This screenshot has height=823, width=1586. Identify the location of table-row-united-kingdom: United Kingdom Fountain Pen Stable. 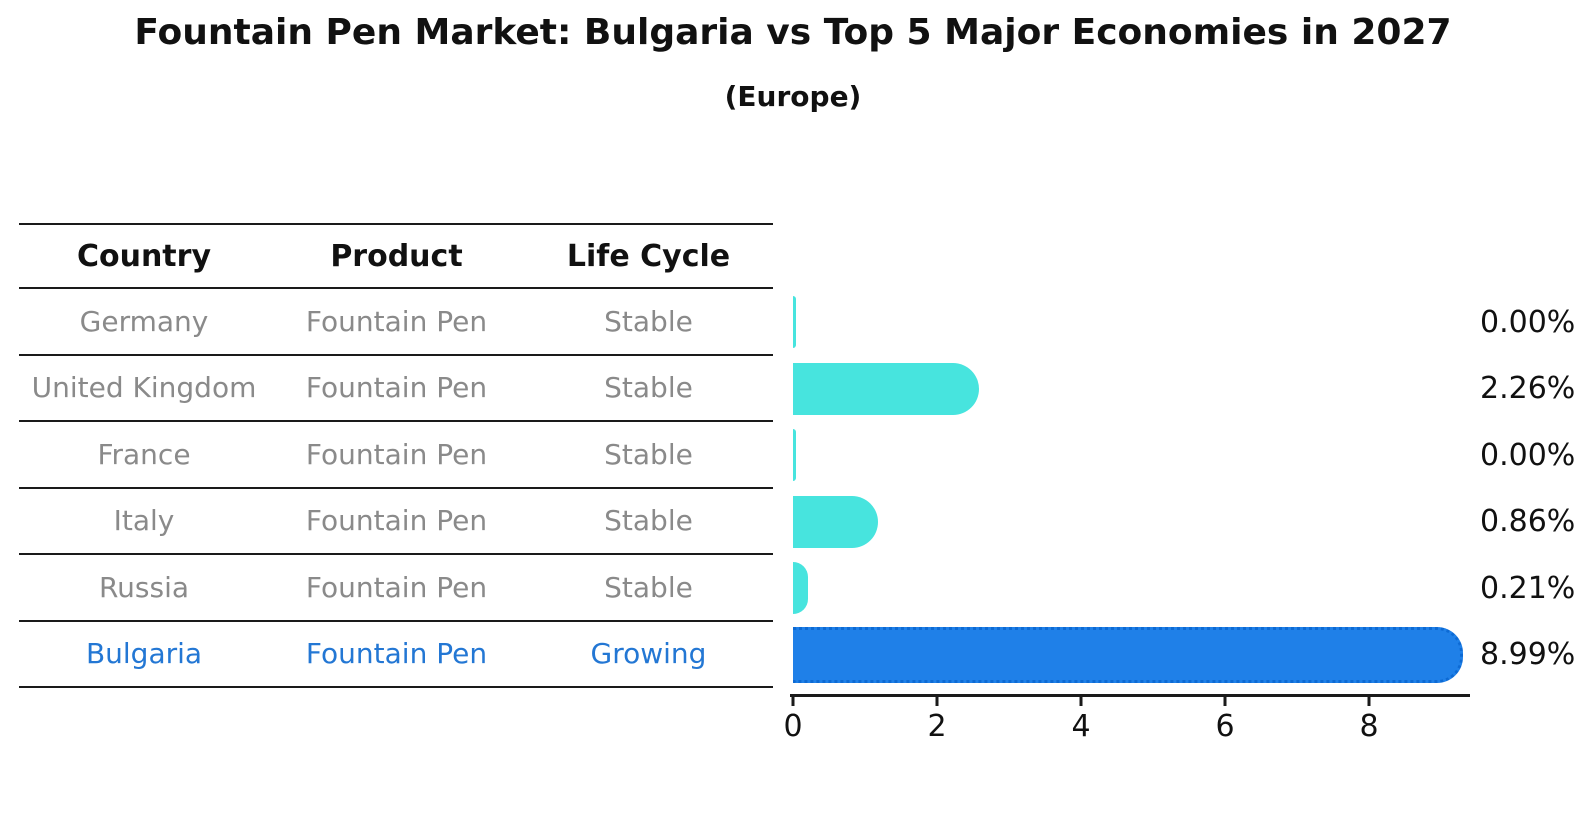
(396, 389).